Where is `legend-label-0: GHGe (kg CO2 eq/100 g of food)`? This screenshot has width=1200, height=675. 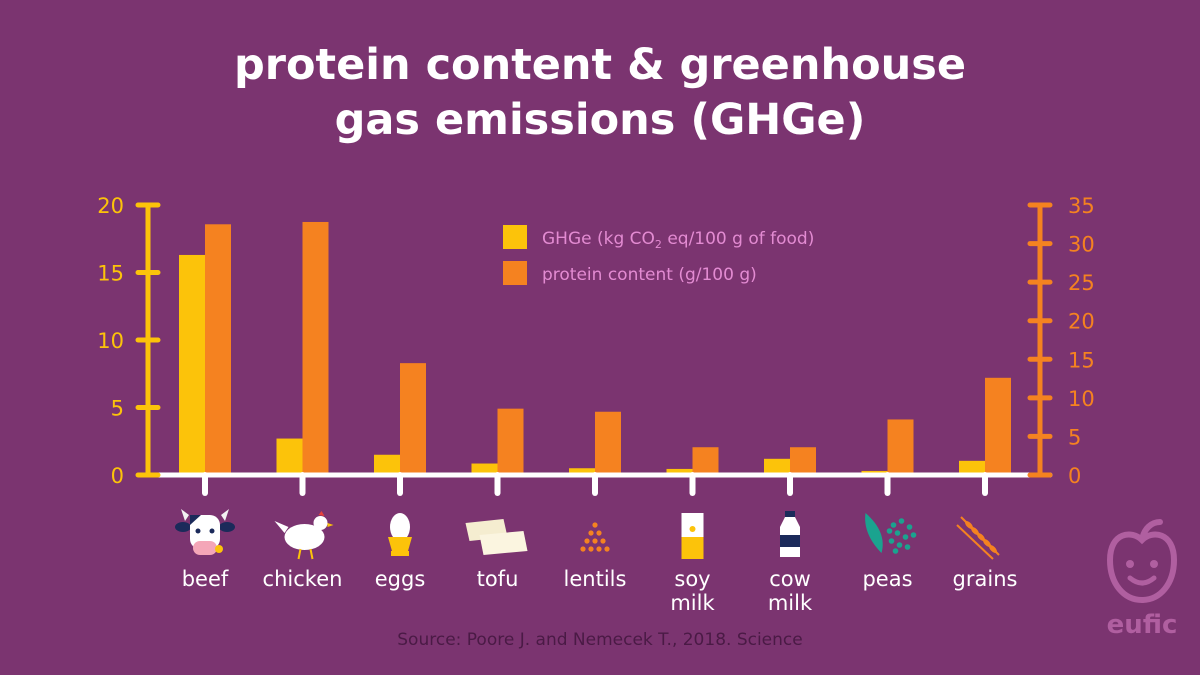
legend-label-0: GHGe (kg CO2 eq/100 g of food) is located at coordinates (678, 240).